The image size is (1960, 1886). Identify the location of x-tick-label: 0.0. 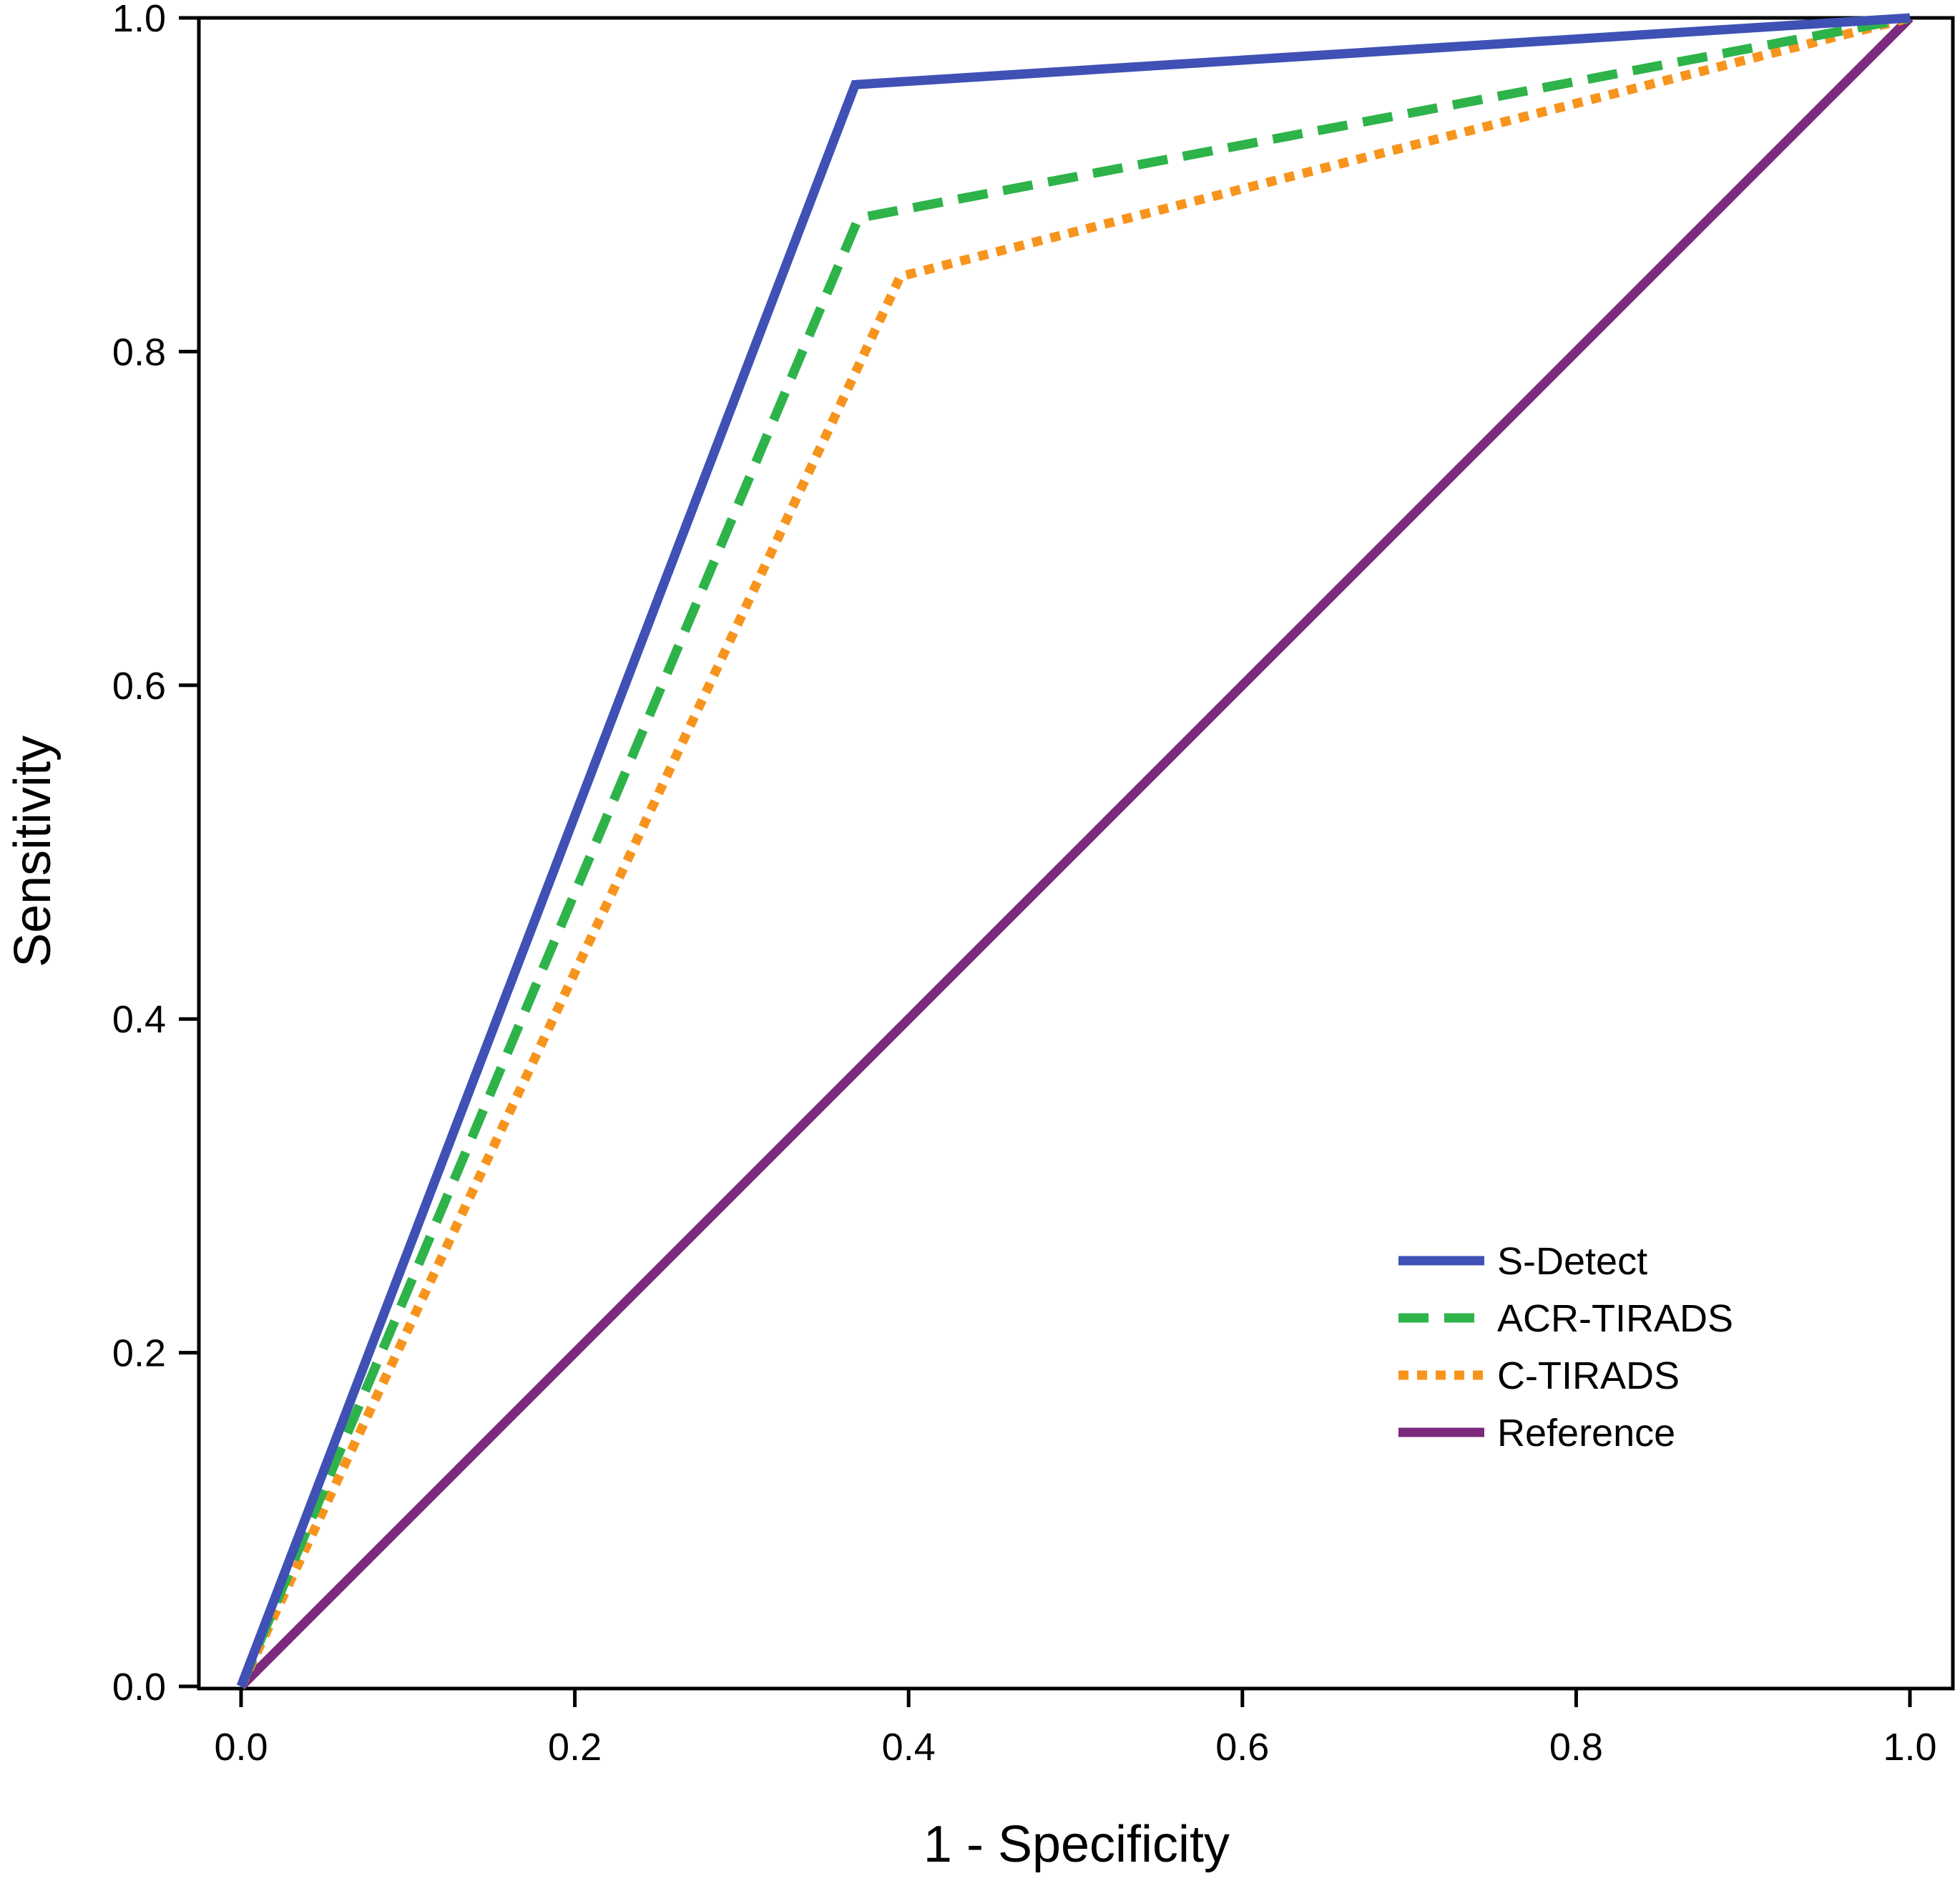
(241, 1747).